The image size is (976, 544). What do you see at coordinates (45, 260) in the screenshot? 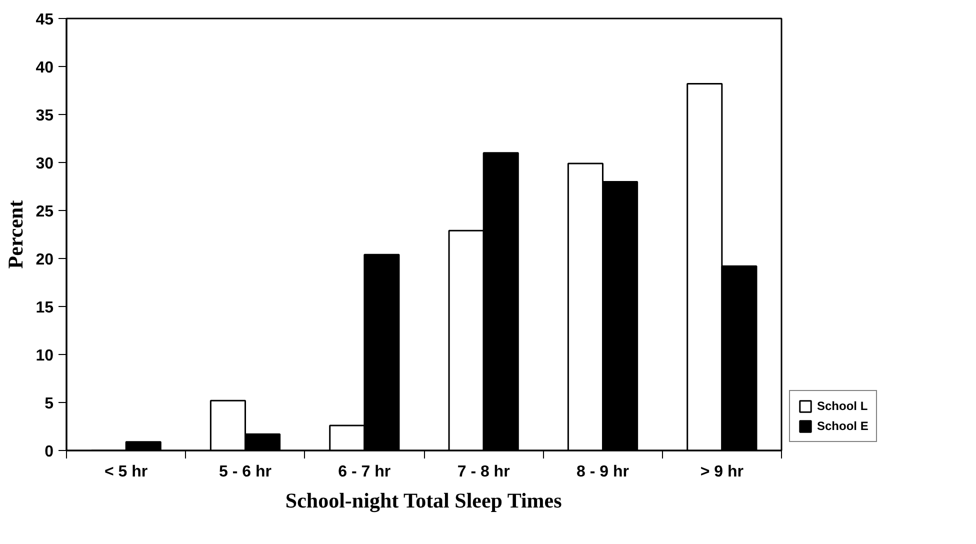
I see `y-tick-label: 20` at bounding box center [45, 260].